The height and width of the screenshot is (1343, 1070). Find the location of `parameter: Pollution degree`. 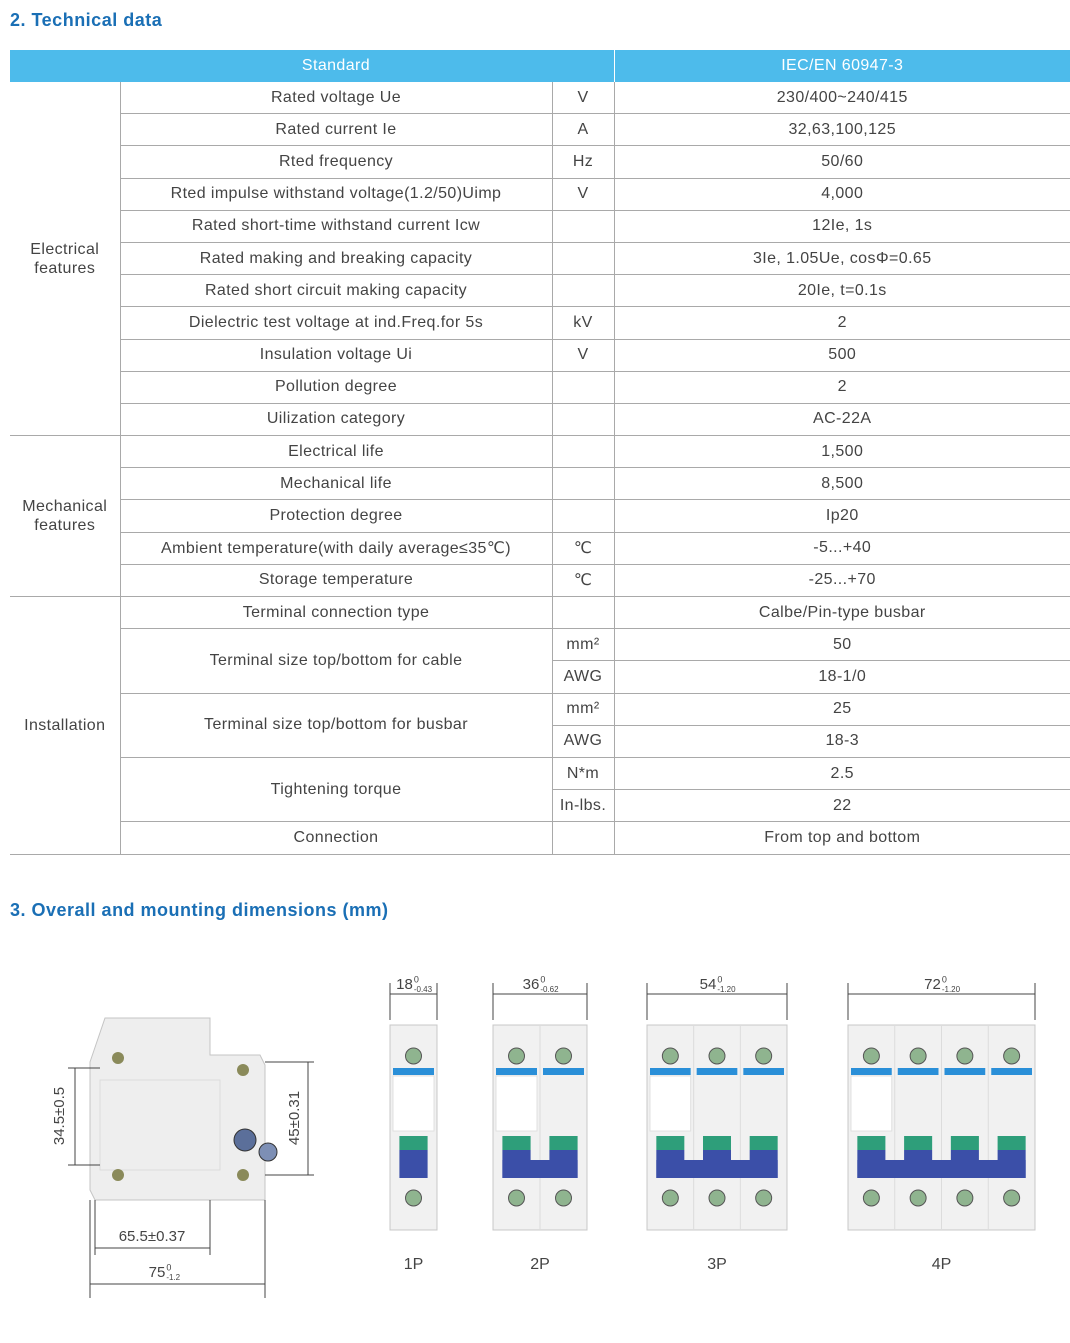

parameter: Pollution degree is located at coordinates (335, 387).